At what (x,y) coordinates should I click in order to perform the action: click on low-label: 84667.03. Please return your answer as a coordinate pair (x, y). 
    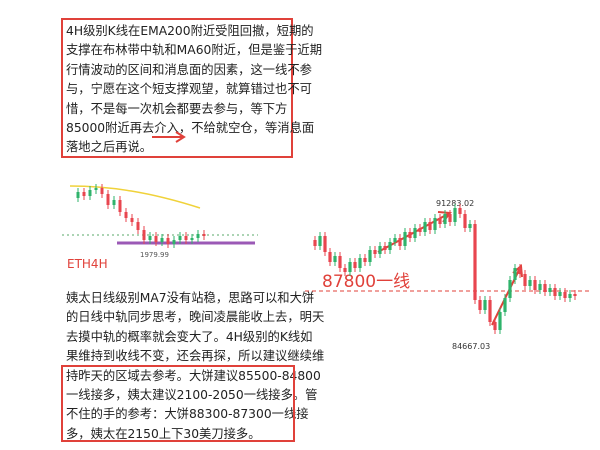
    Looking at the image, I should click on (471, 346).